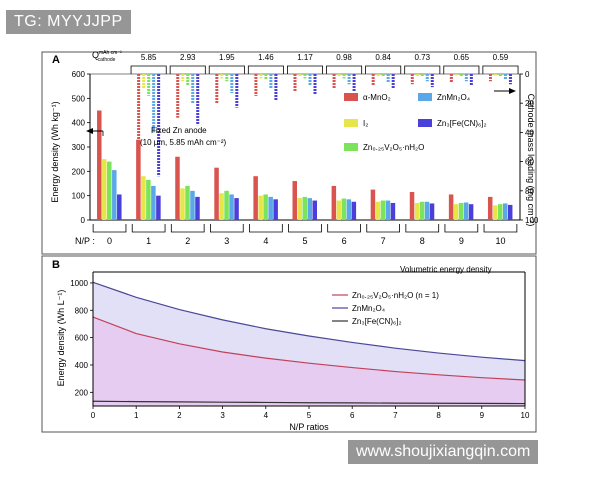 This screenshot has width=600, height=480. What do you see at coordinates (351, 97) in the screenshot?
I see `legend-swatch` at bounding box center [351, 97].